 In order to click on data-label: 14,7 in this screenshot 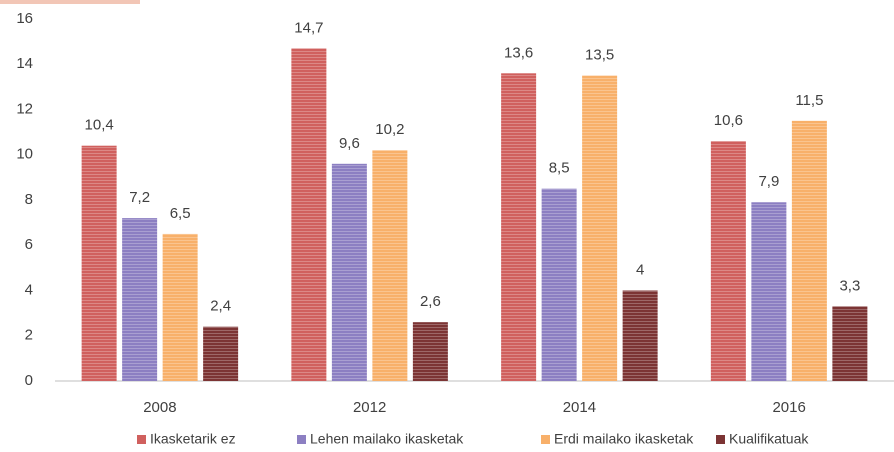, I will do `click(308, 27)`.